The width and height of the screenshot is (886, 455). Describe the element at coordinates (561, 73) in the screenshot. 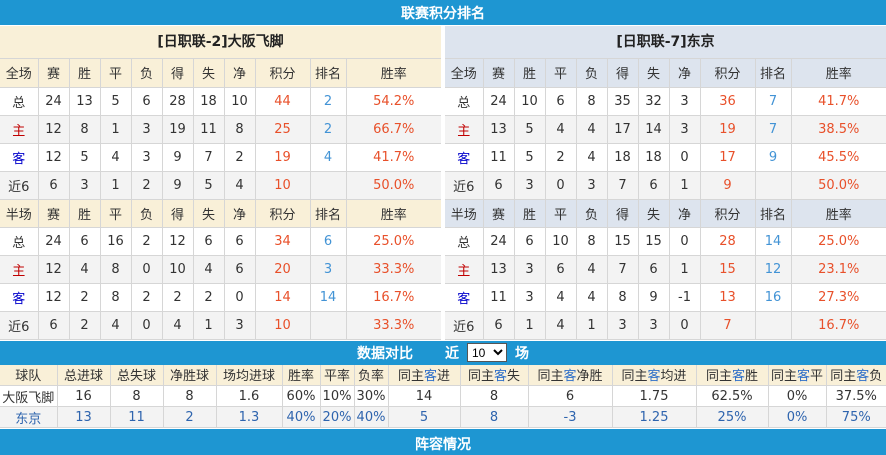

I see `col-header: 平` at that location.